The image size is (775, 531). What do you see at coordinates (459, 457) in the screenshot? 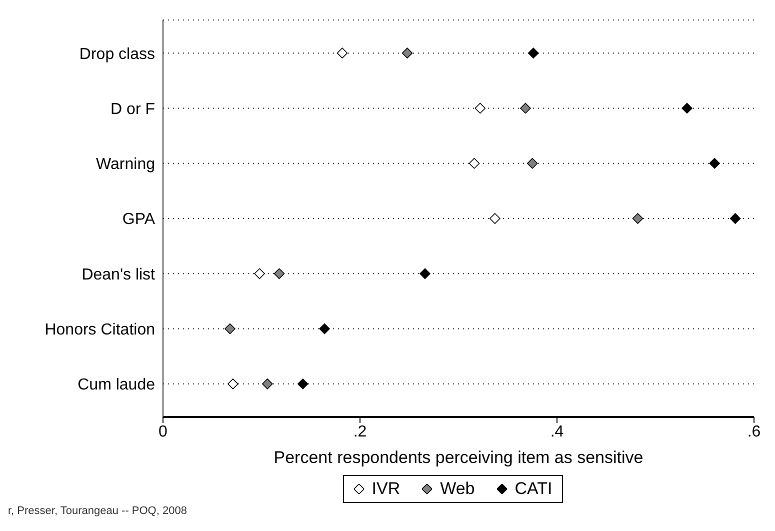
I see `x-axis-title: Percent respondents perceiving item as sensitive` at bounding box center [459, 457].